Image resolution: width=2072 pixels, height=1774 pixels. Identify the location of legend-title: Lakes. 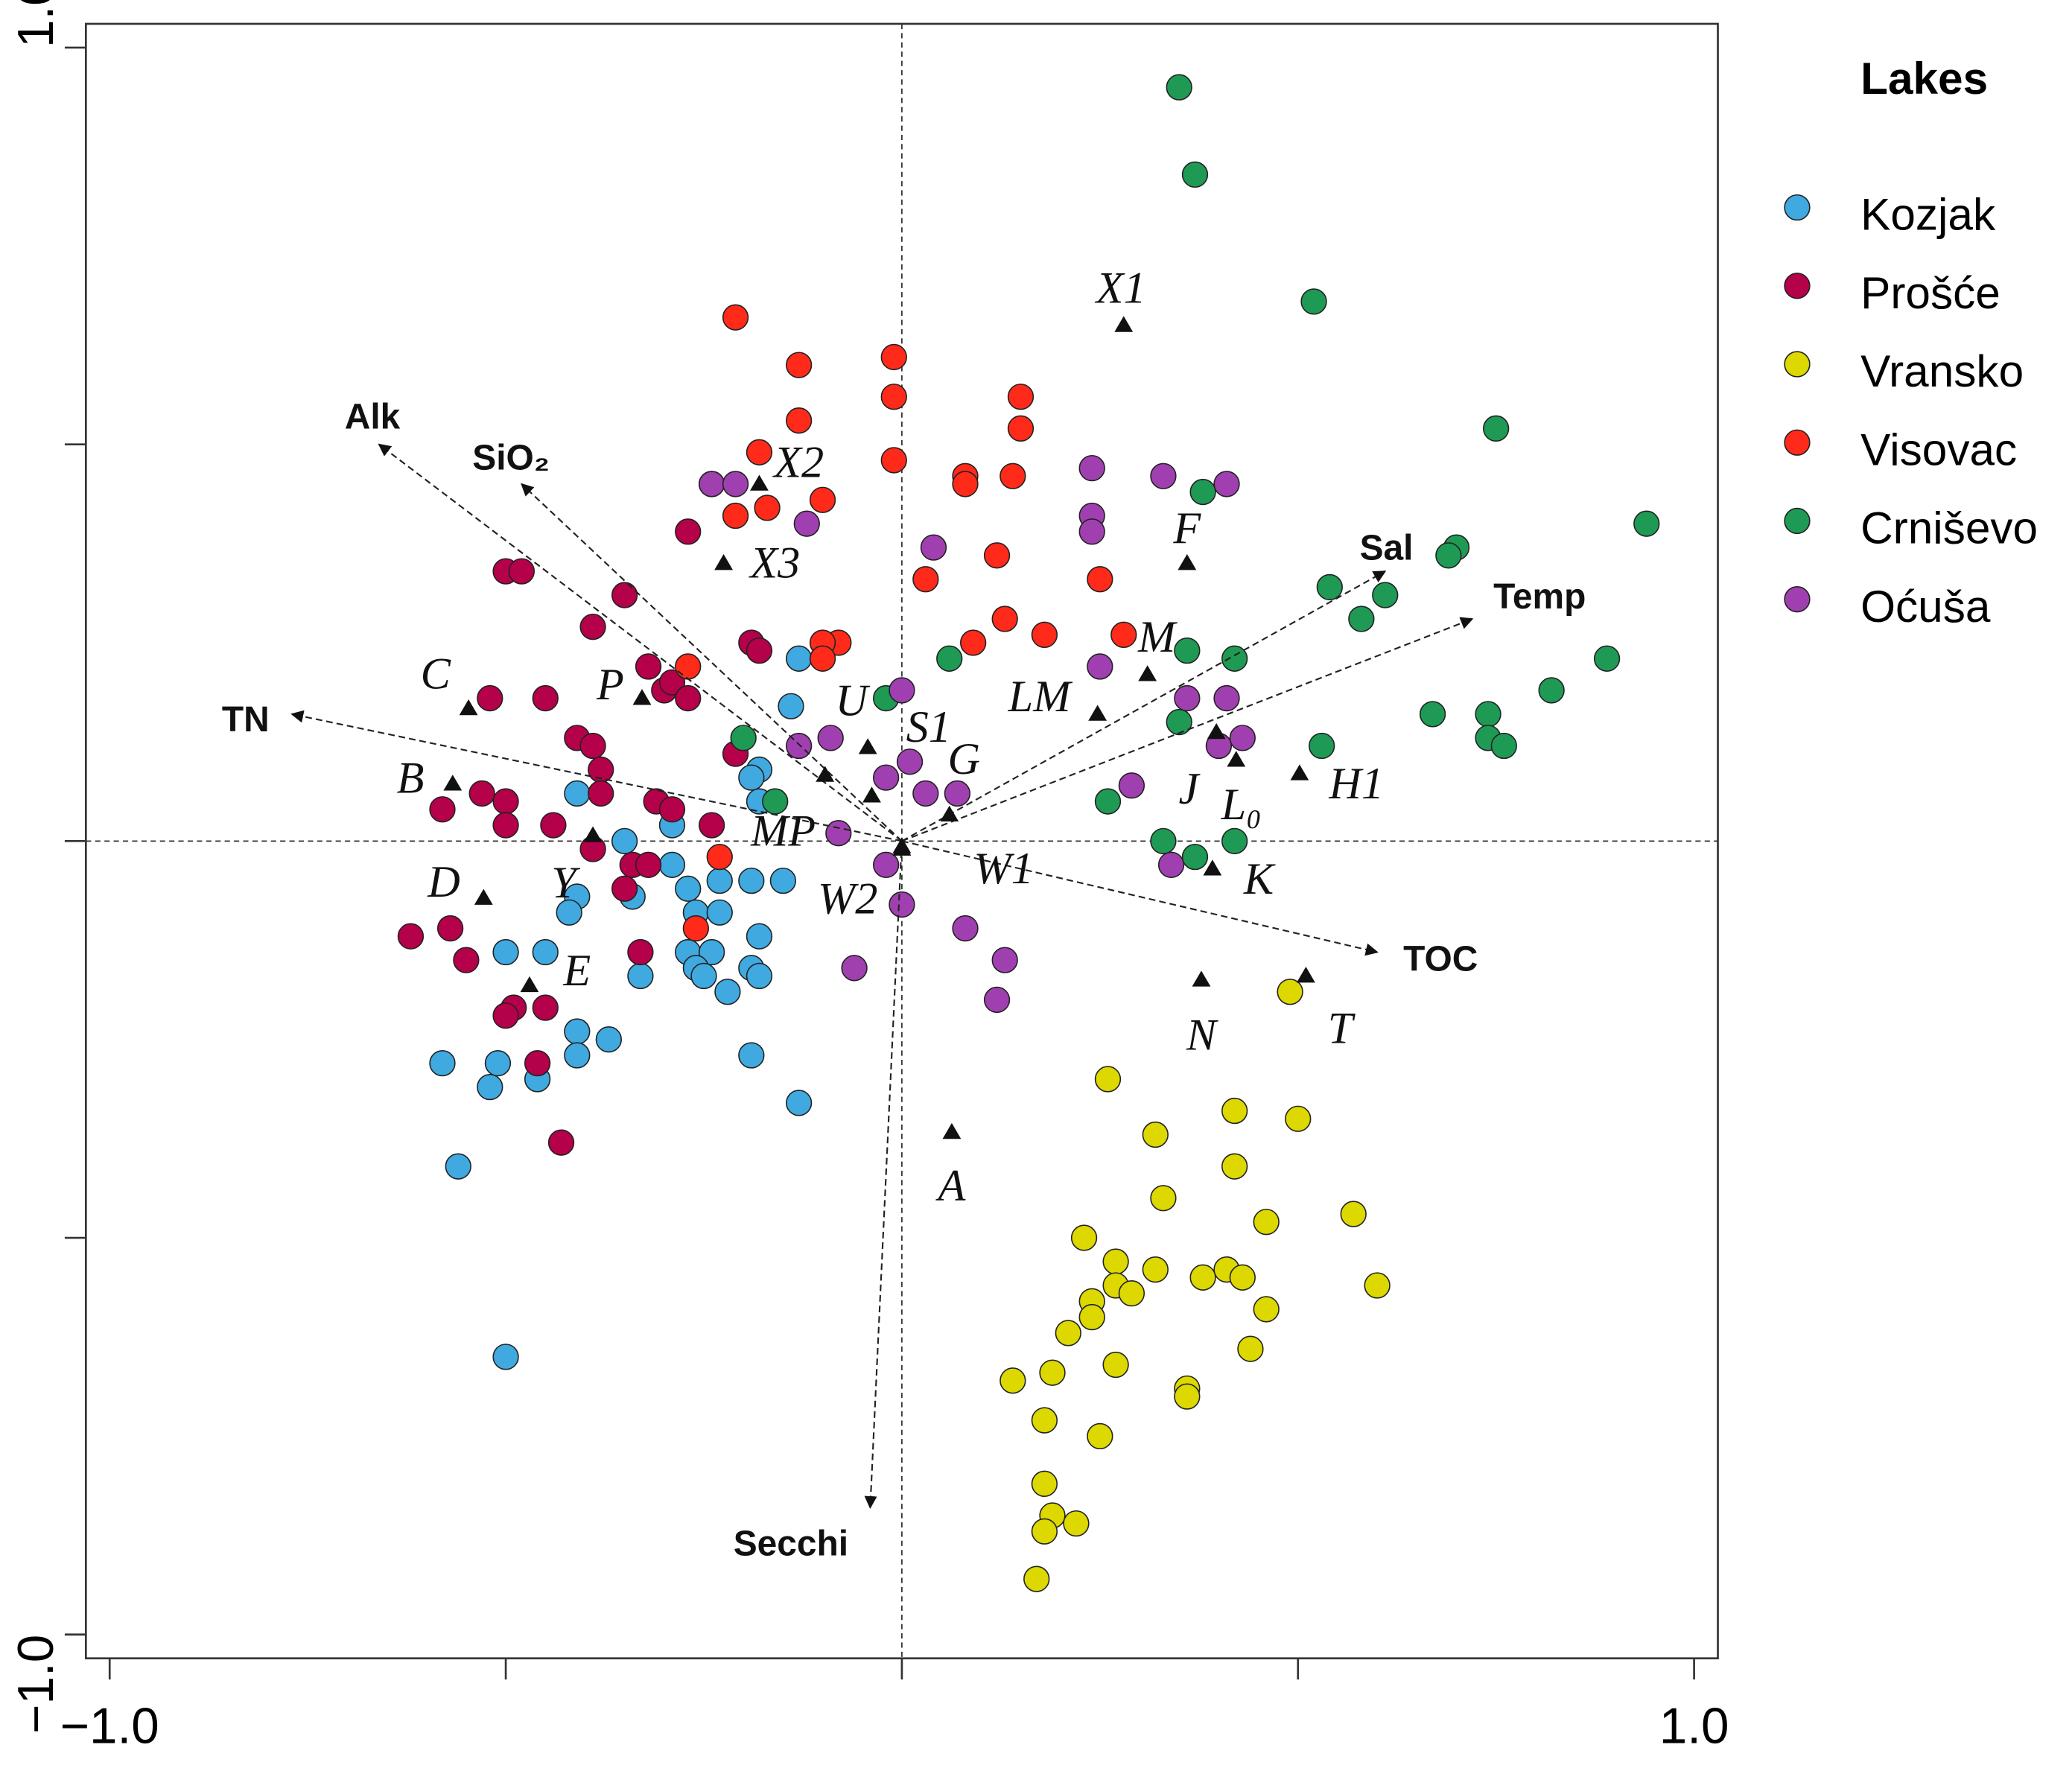
(1924, 78).